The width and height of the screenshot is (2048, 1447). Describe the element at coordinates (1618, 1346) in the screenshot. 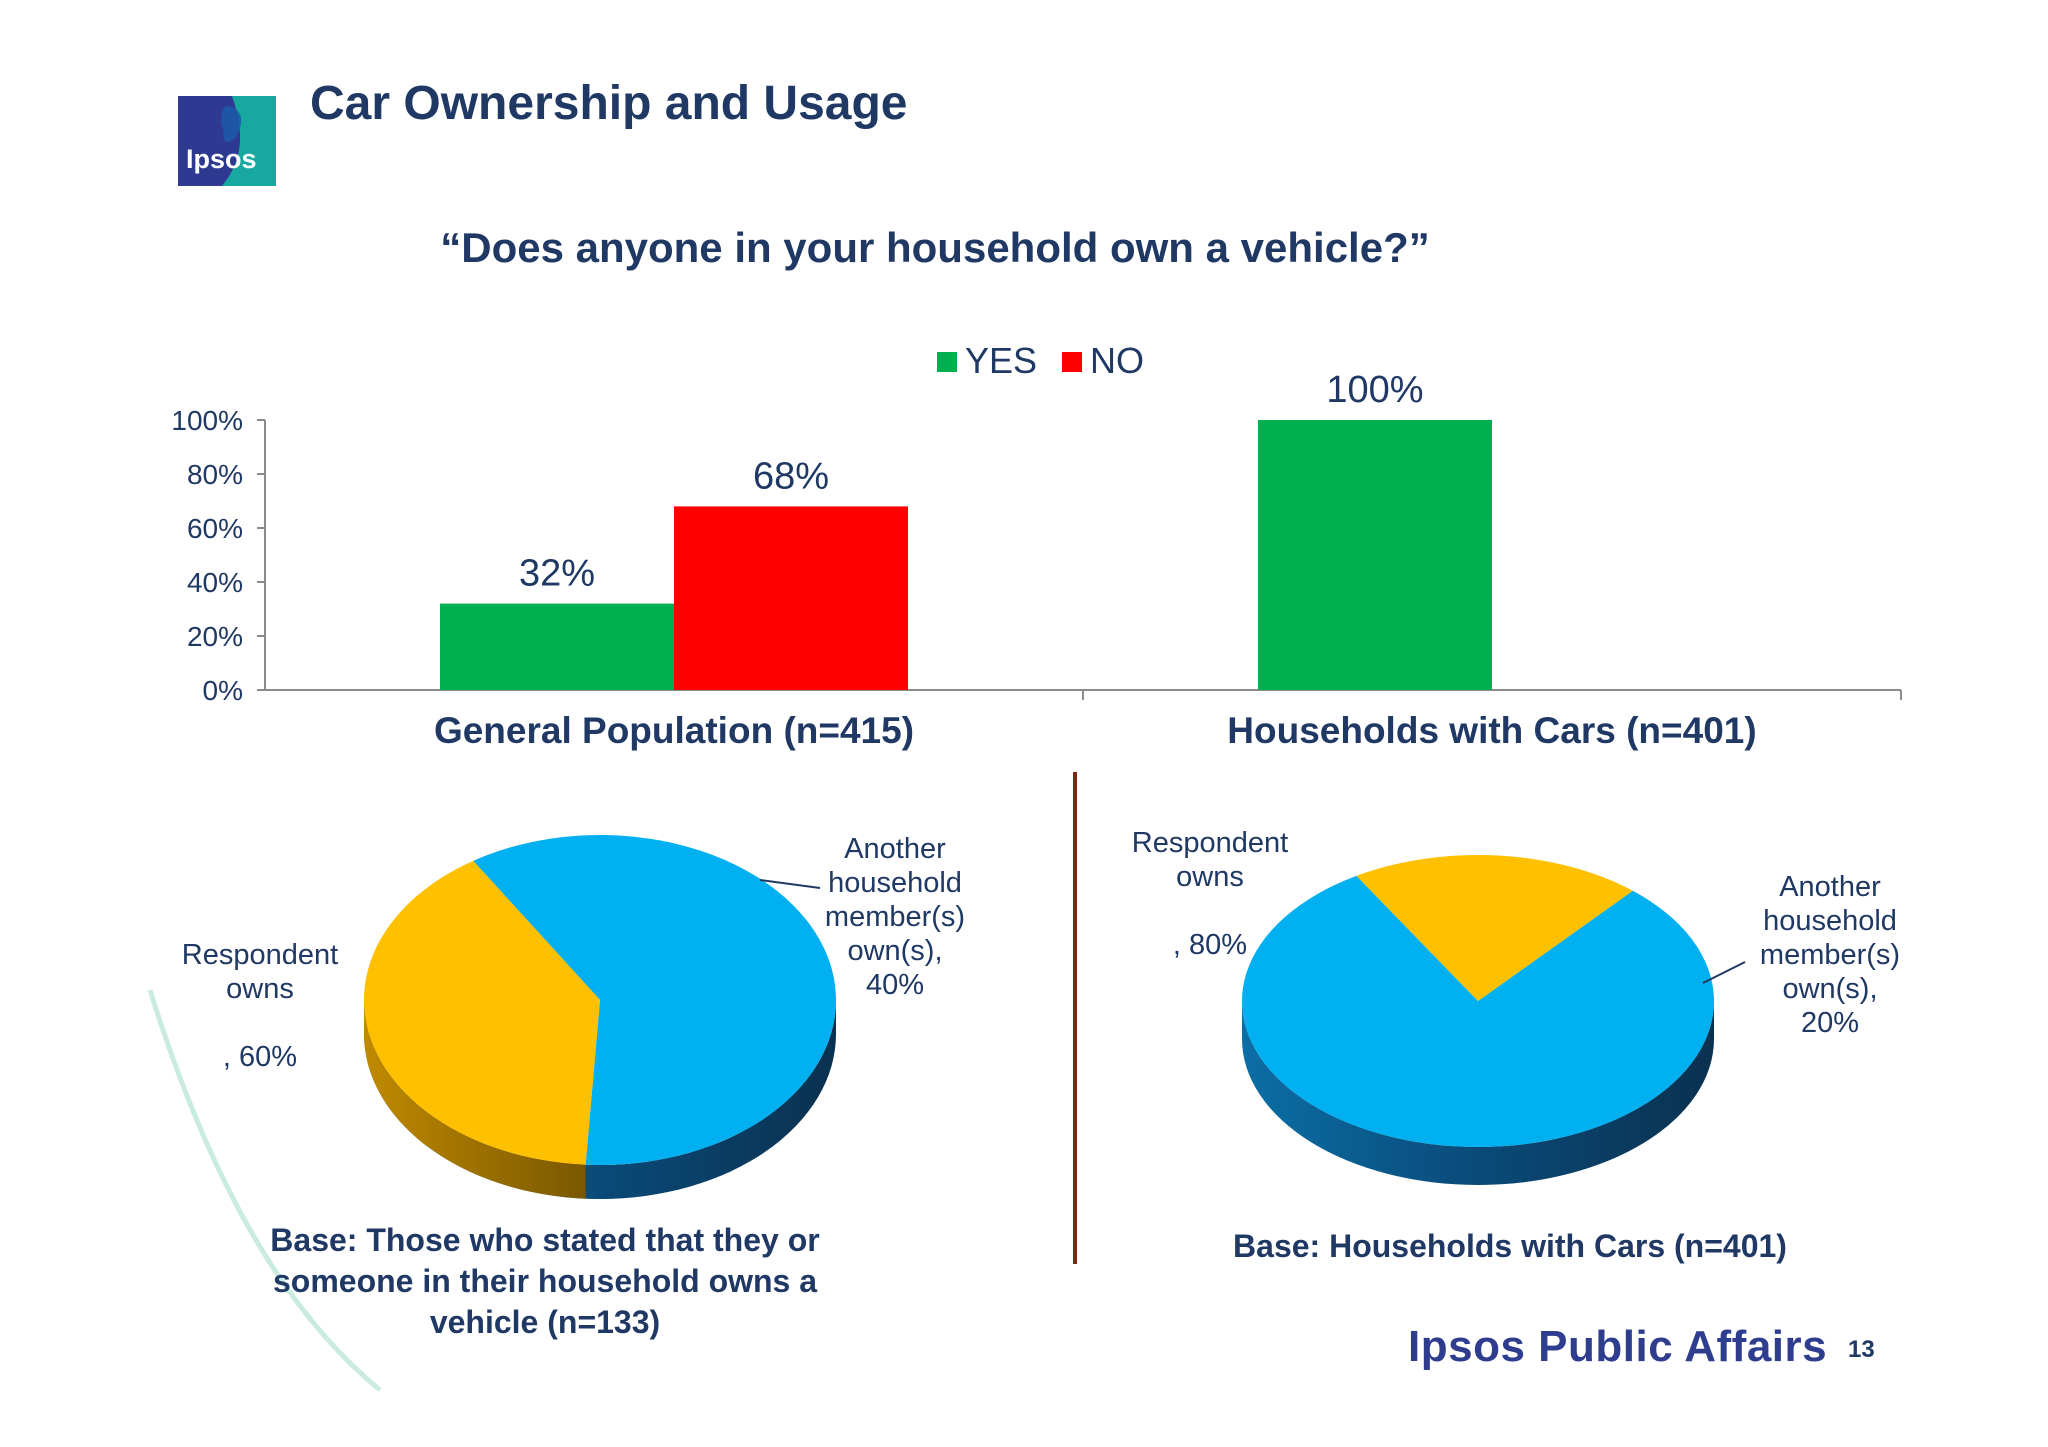

I see `footer-brand: Ipsos Public Affairs` at that location.